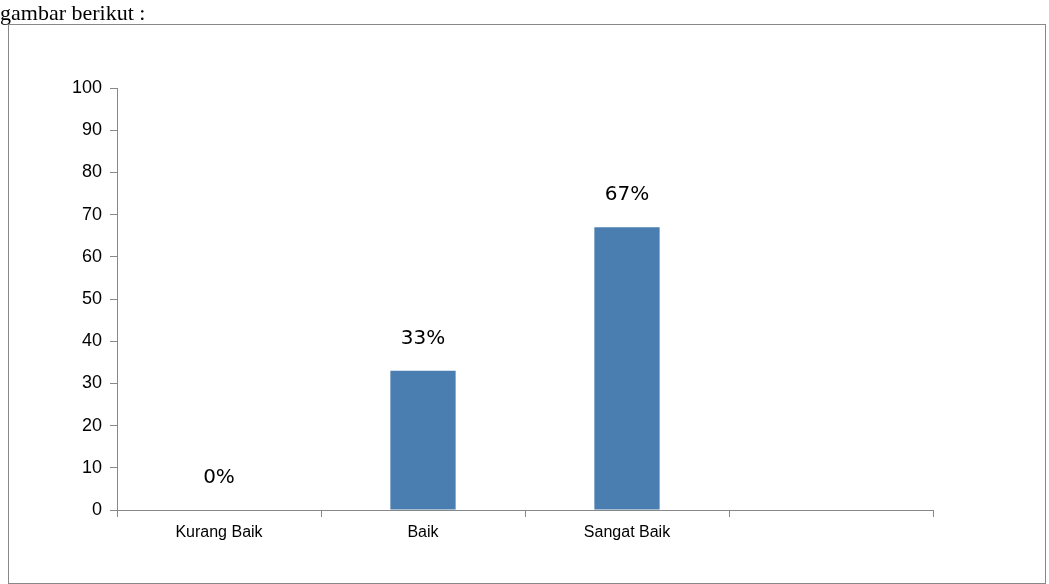 This screenshot has width=1049, height=584. Describe the element at coordinates (91, 424) in the screenshot. I see `y-tick-label: 20` at that location.